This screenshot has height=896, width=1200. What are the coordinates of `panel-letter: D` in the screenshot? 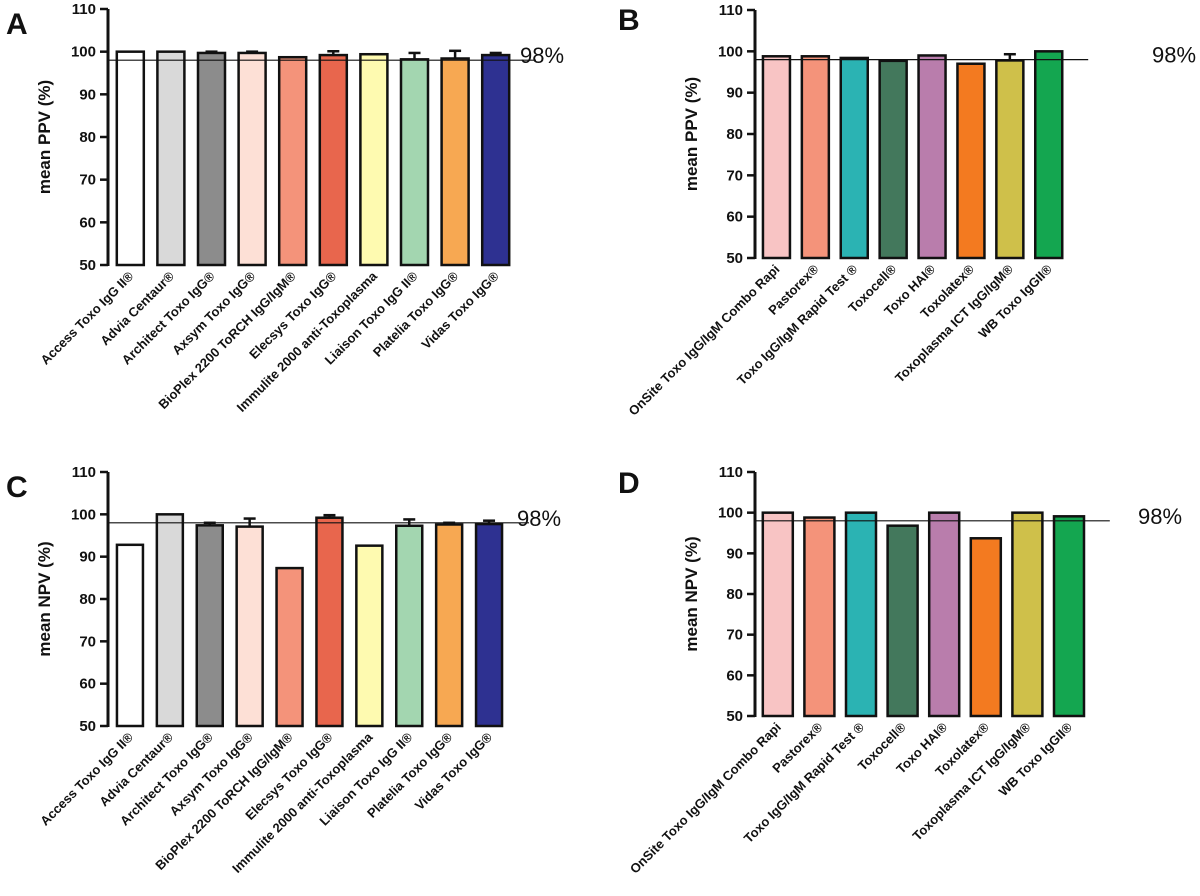 It's located at (629, 483).